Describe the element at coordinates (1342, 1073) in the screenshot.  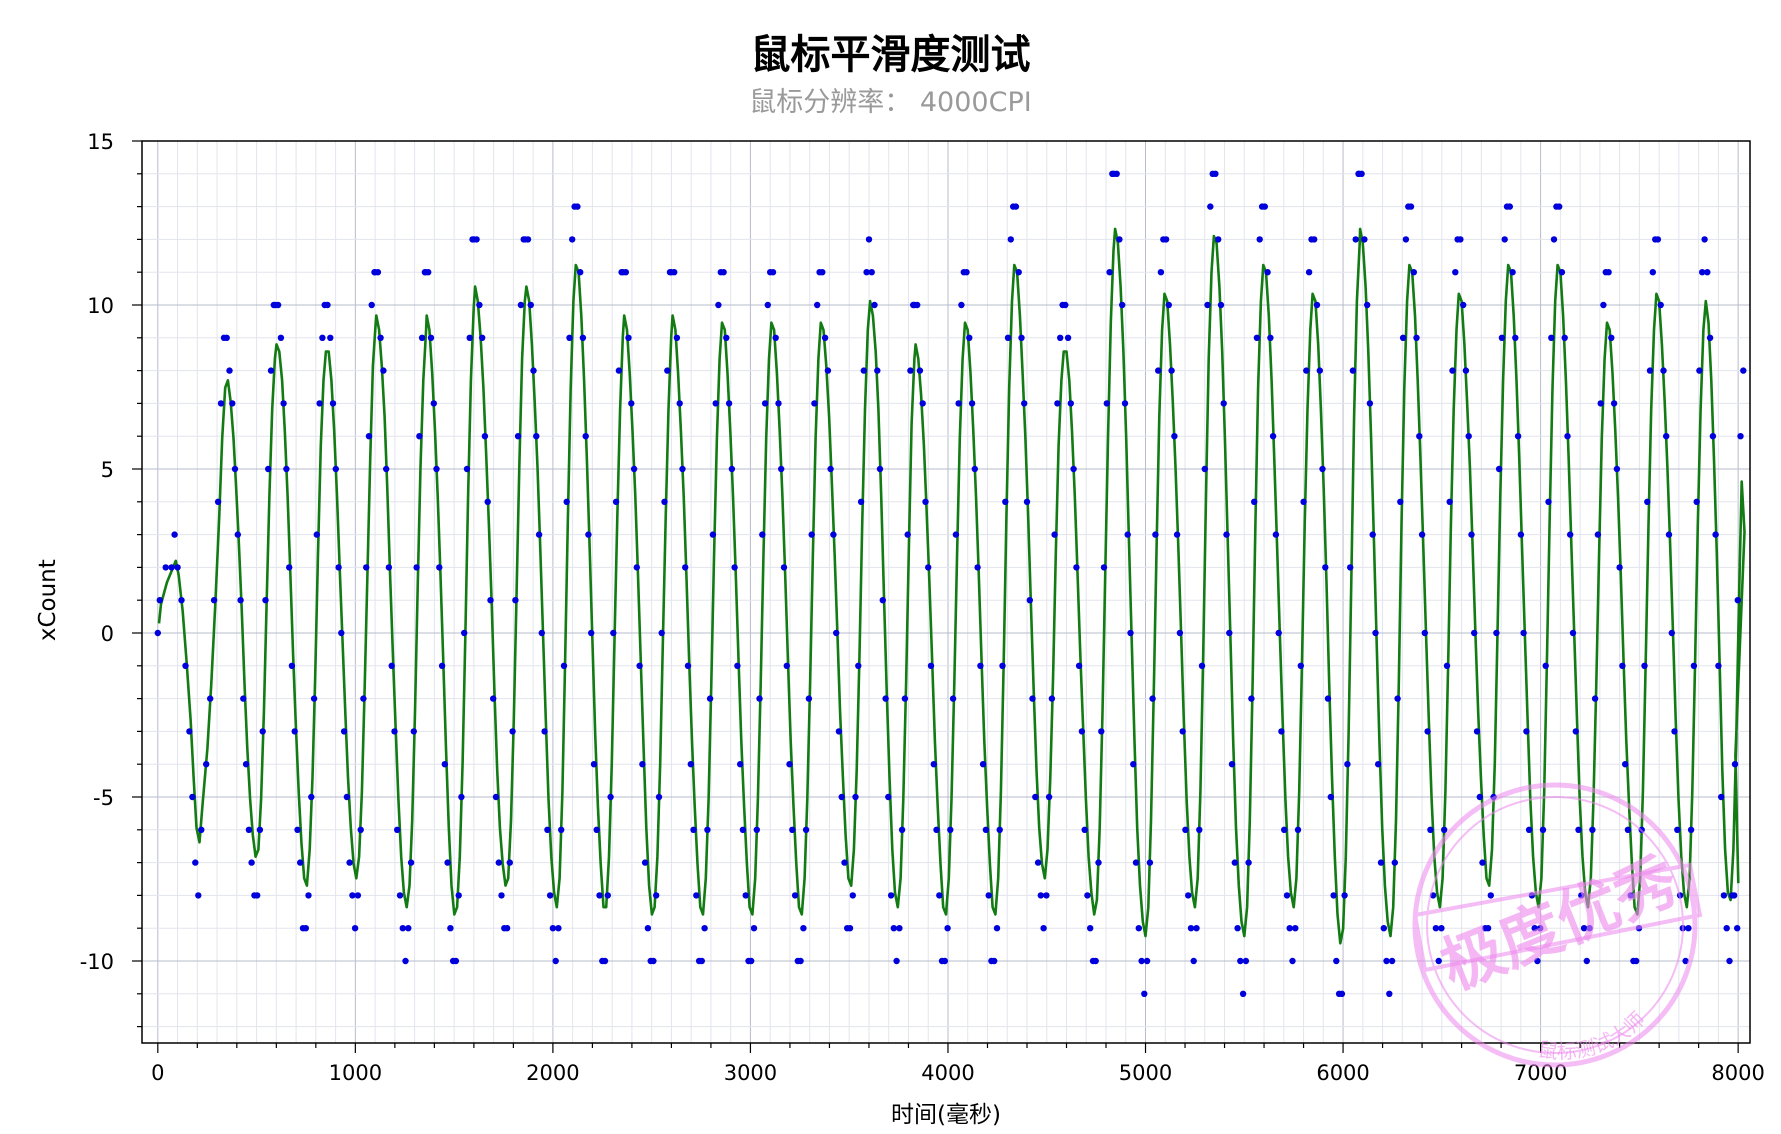
I see `x-tick-label: 6000` at that location.